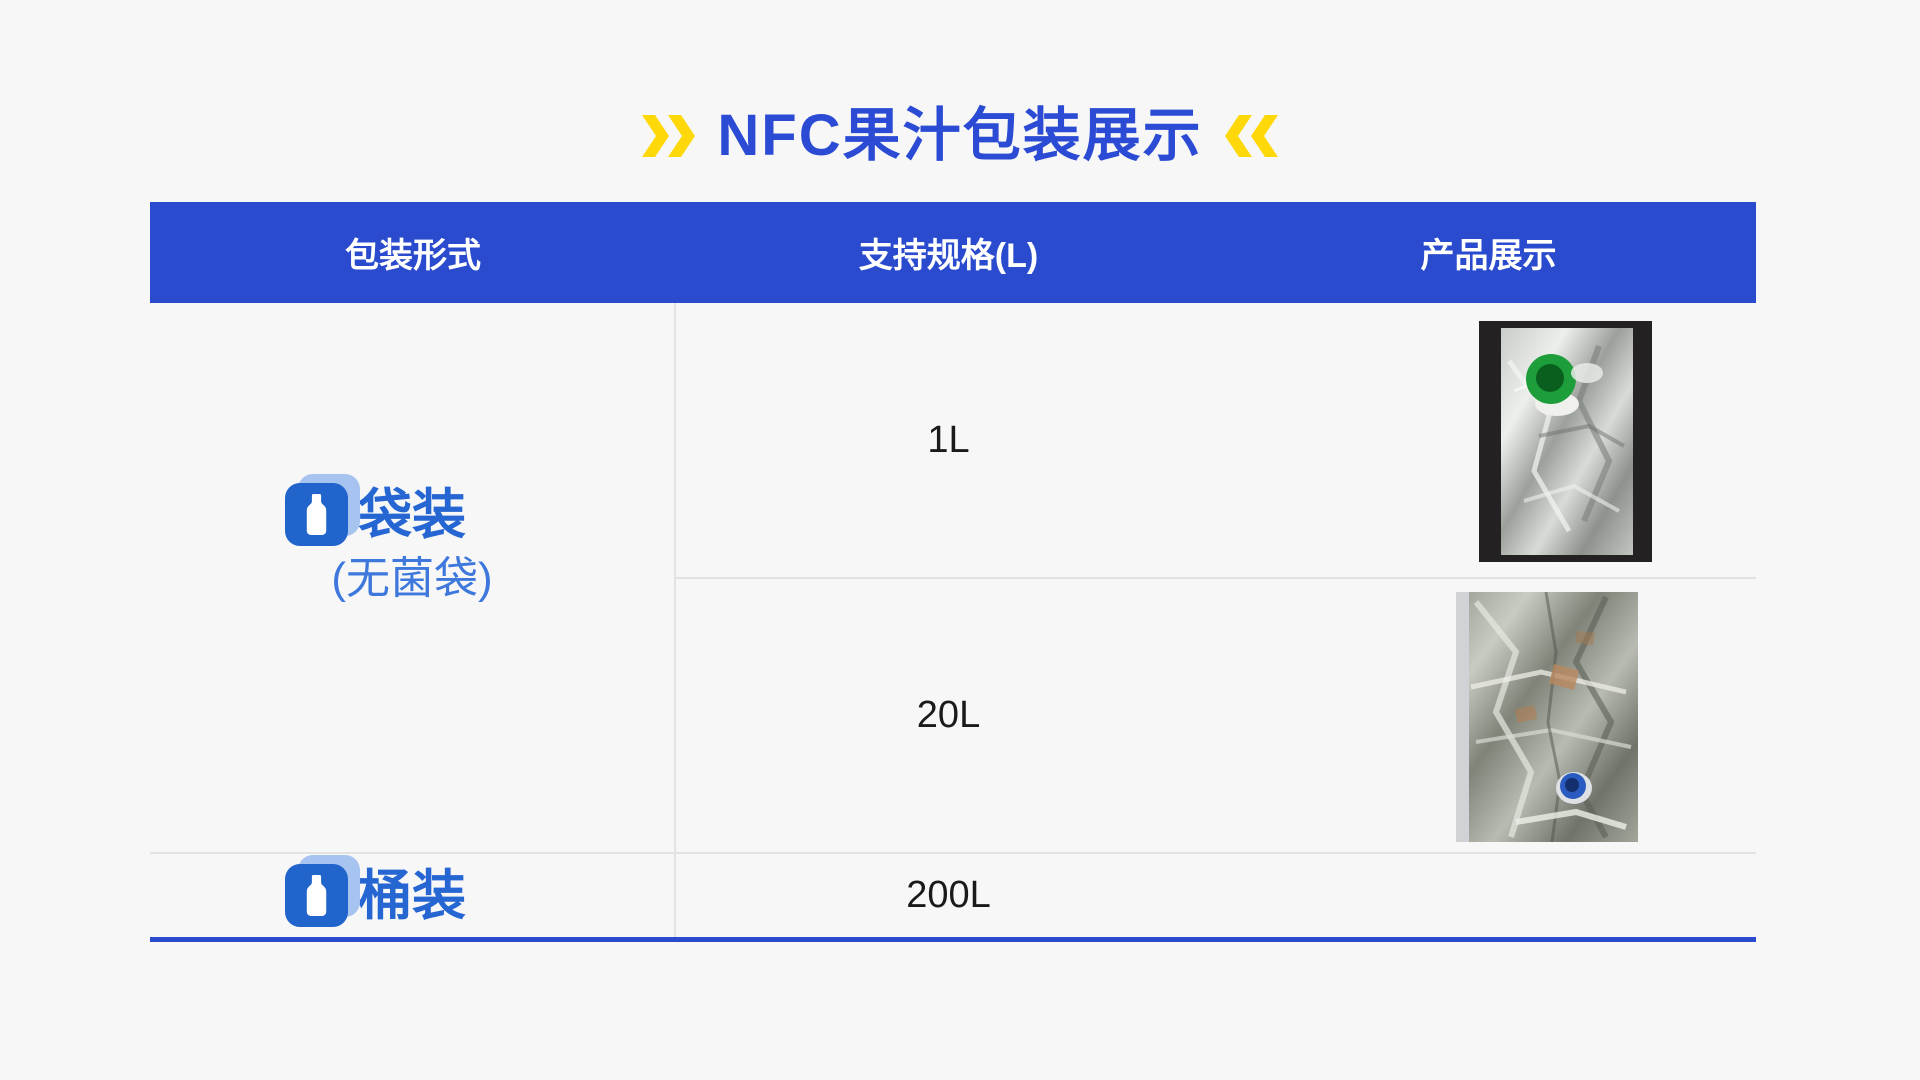 This screenshot has width=1920, height=1080. What do you see at coordinates (948, 256) in the screenshot?
I see `column-header-supported-specs: 支持规格(L)` at bounding box center [948, 256].